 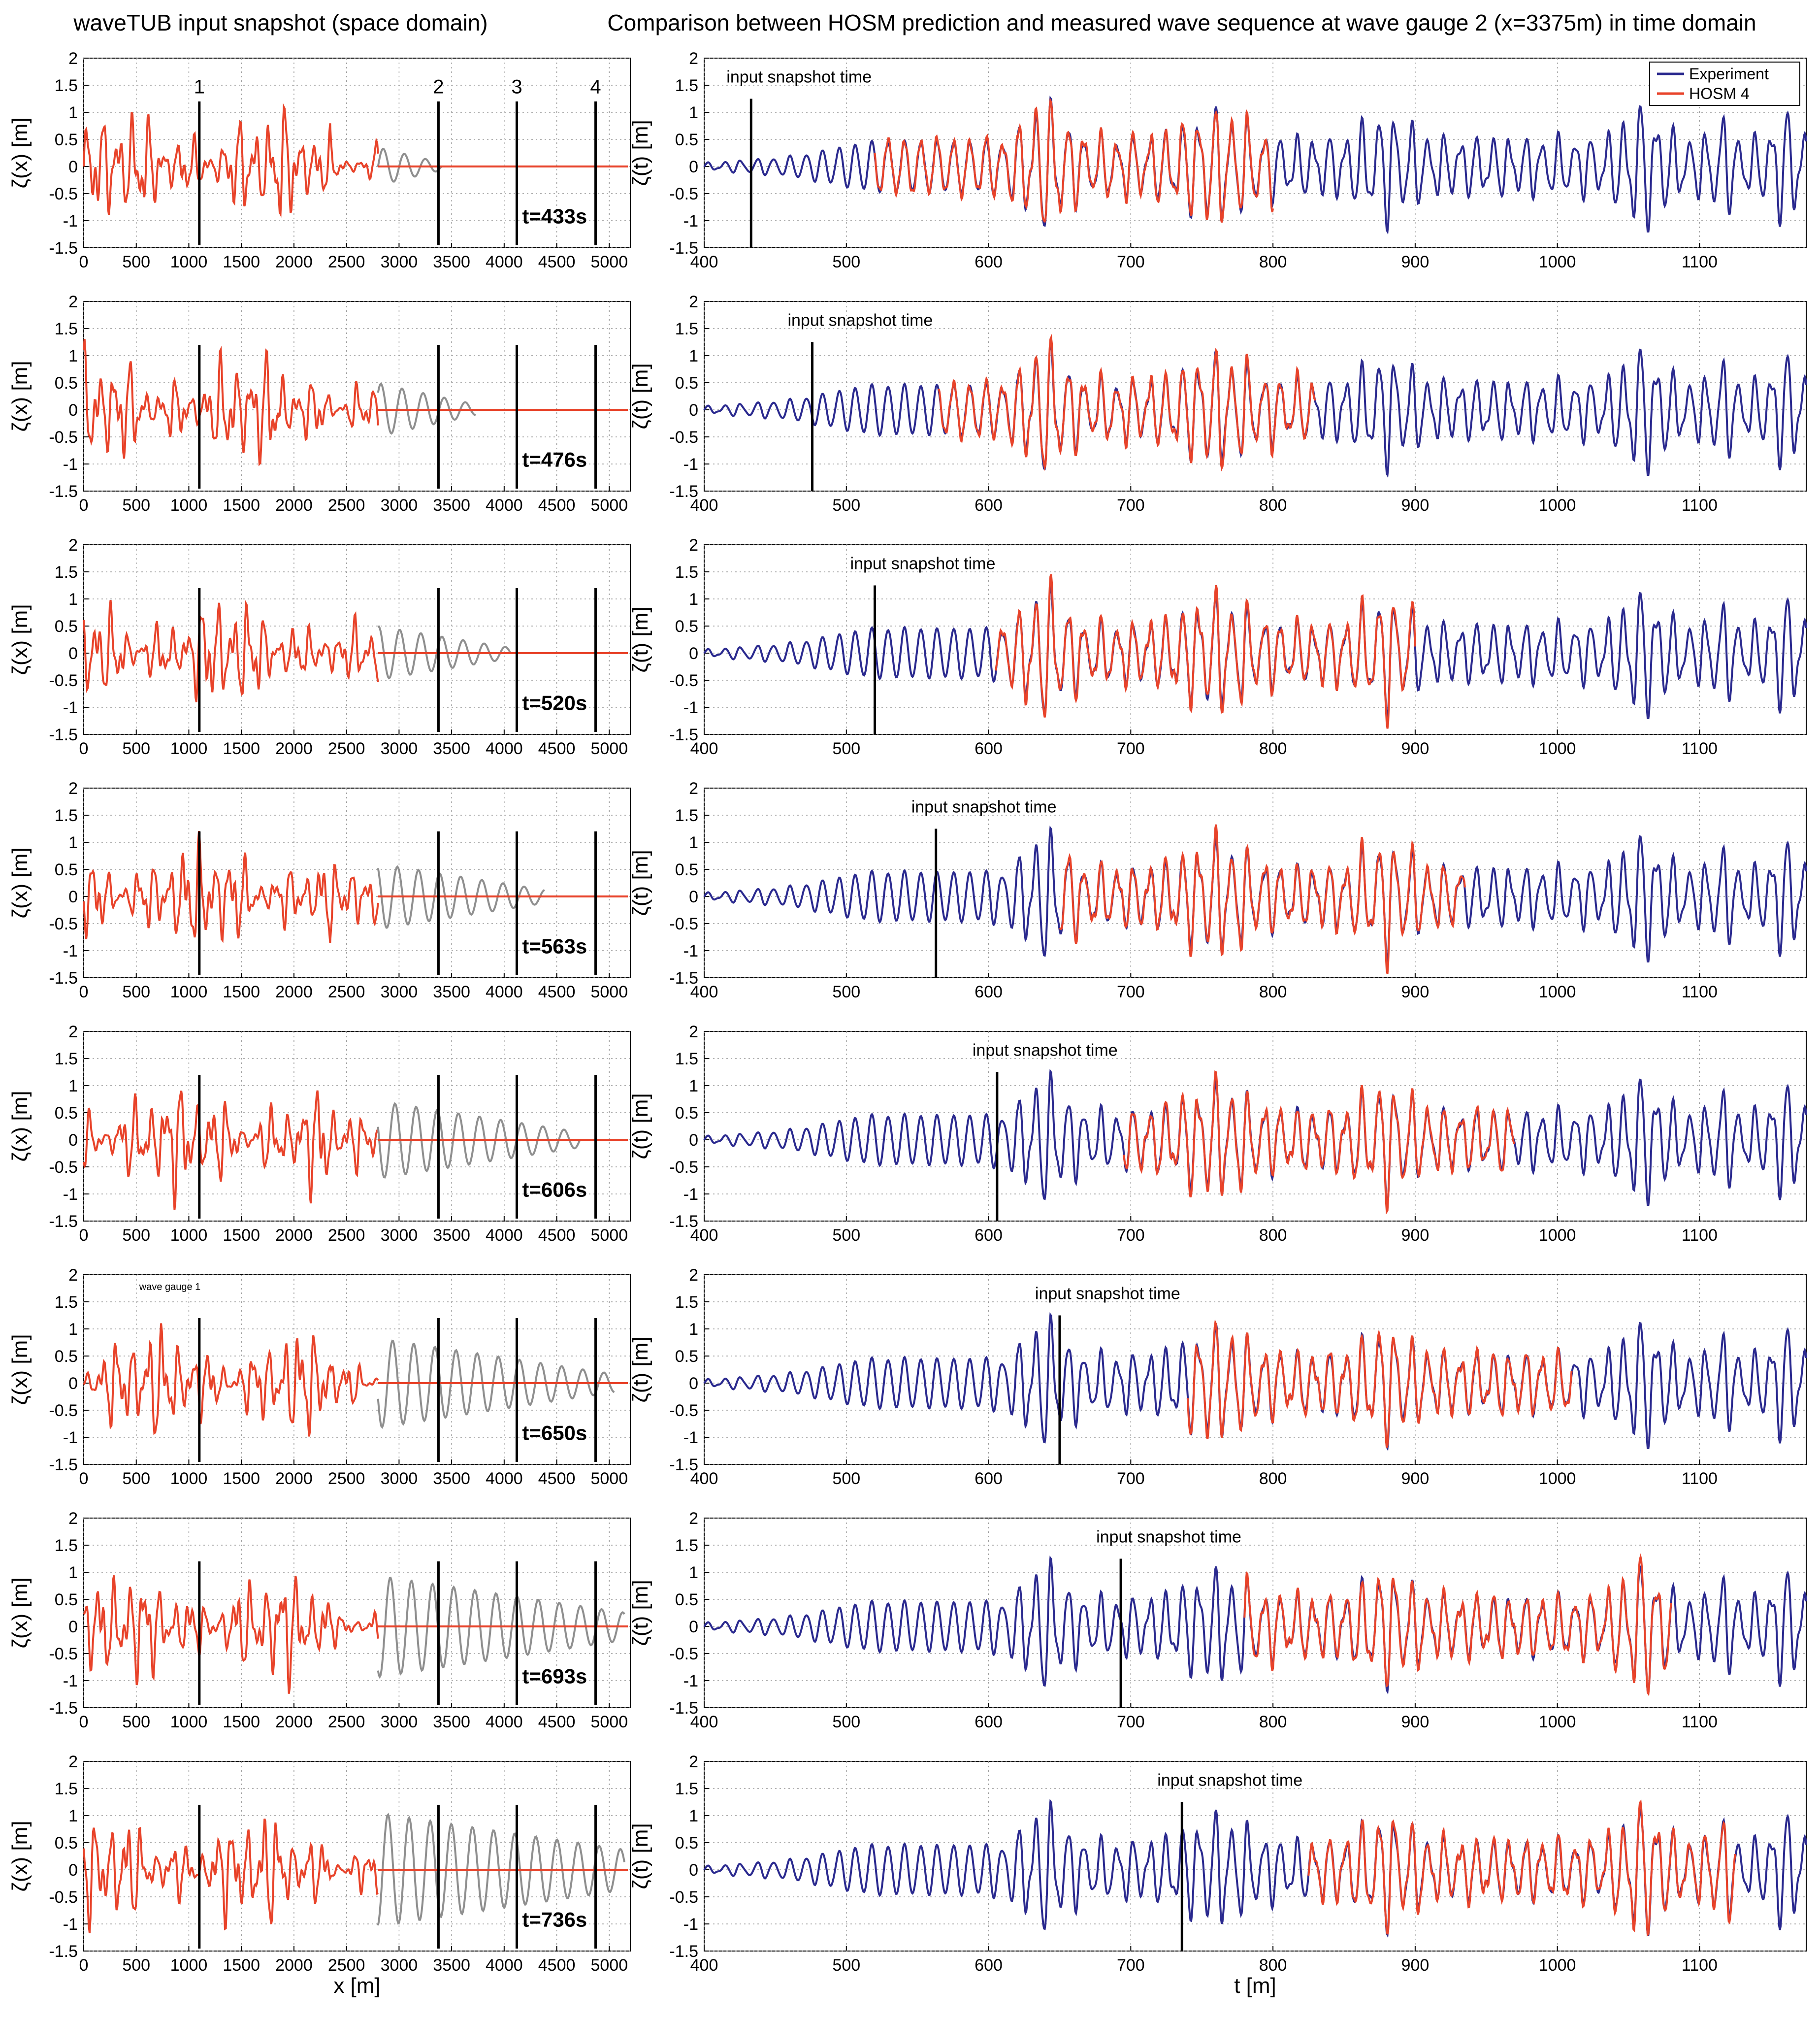 I want to click on y-axis-label: ζ(x) [m], so click(x=20, y=152).